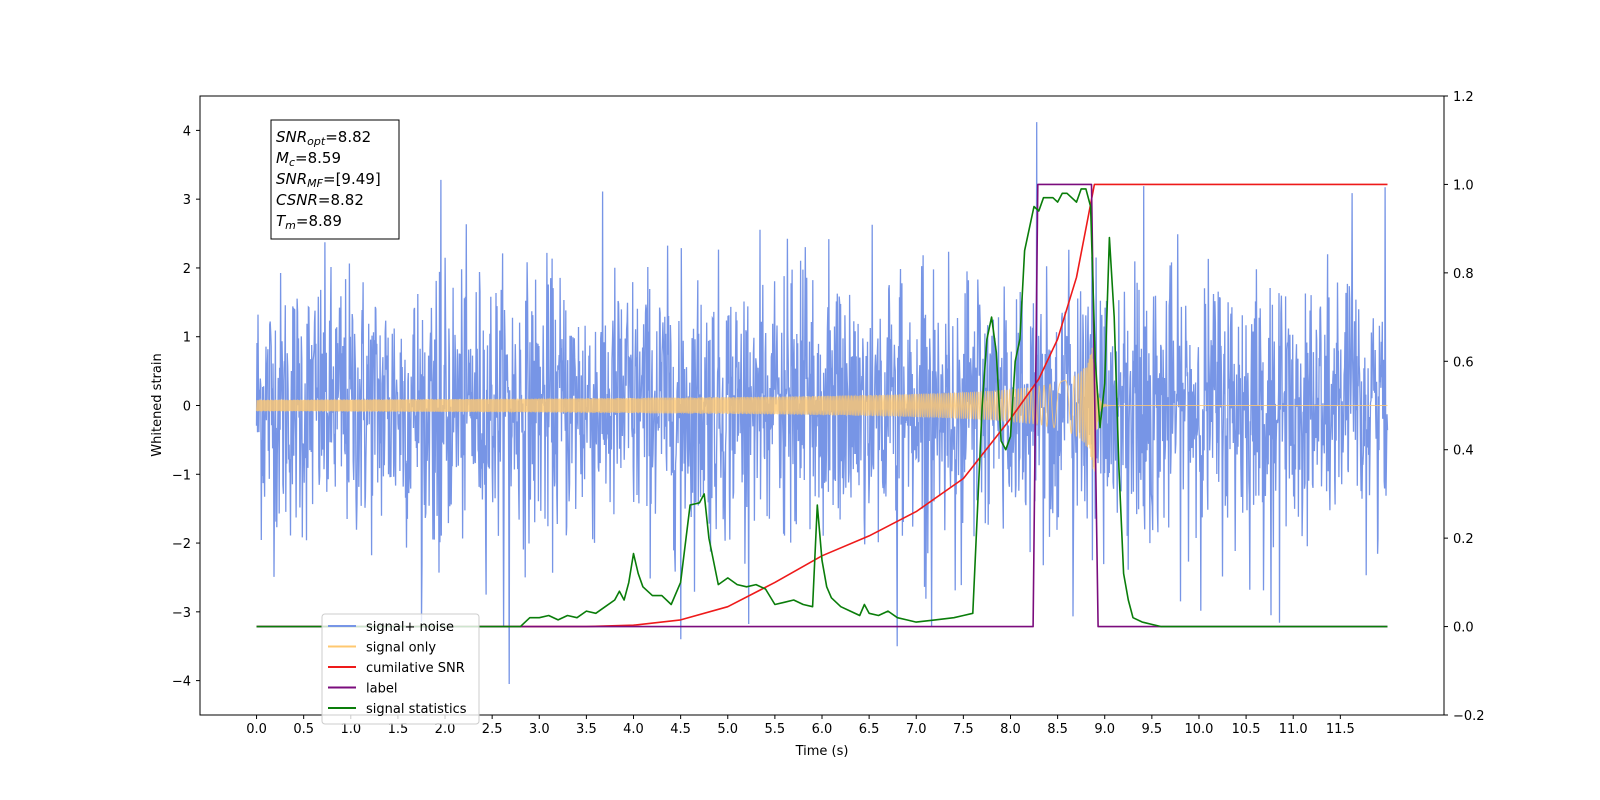 The image size is (1600, 800). I want to click on annotation-line: SNRMF=[9.49], so click(328, 180).